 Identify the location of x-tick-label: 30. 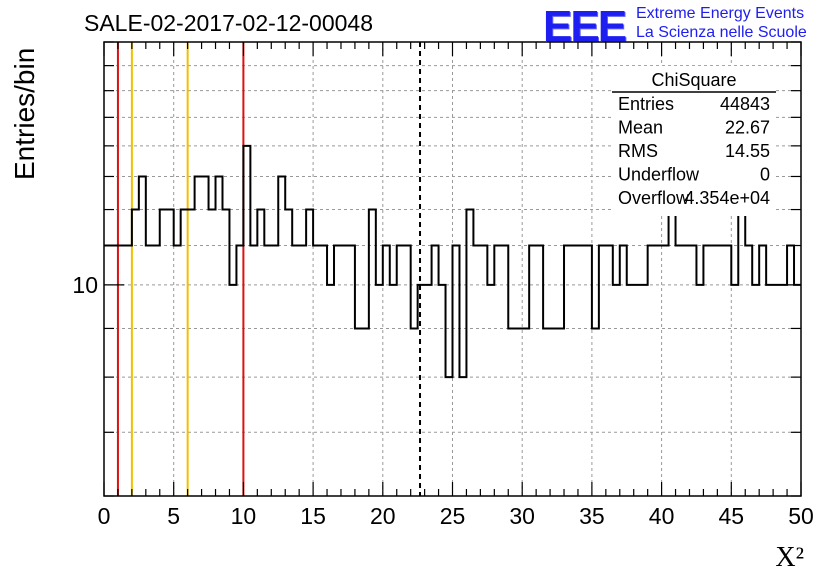
(522, 516).